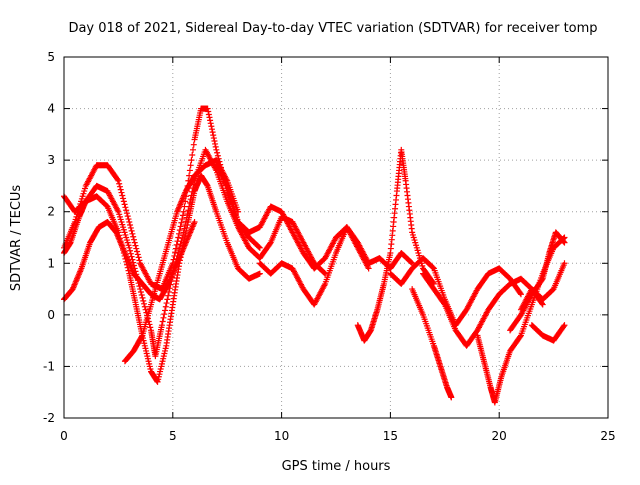  Describe the element at coordinates (51, 263) in the screenshot. I see `y-tick-label: 1` at that location.